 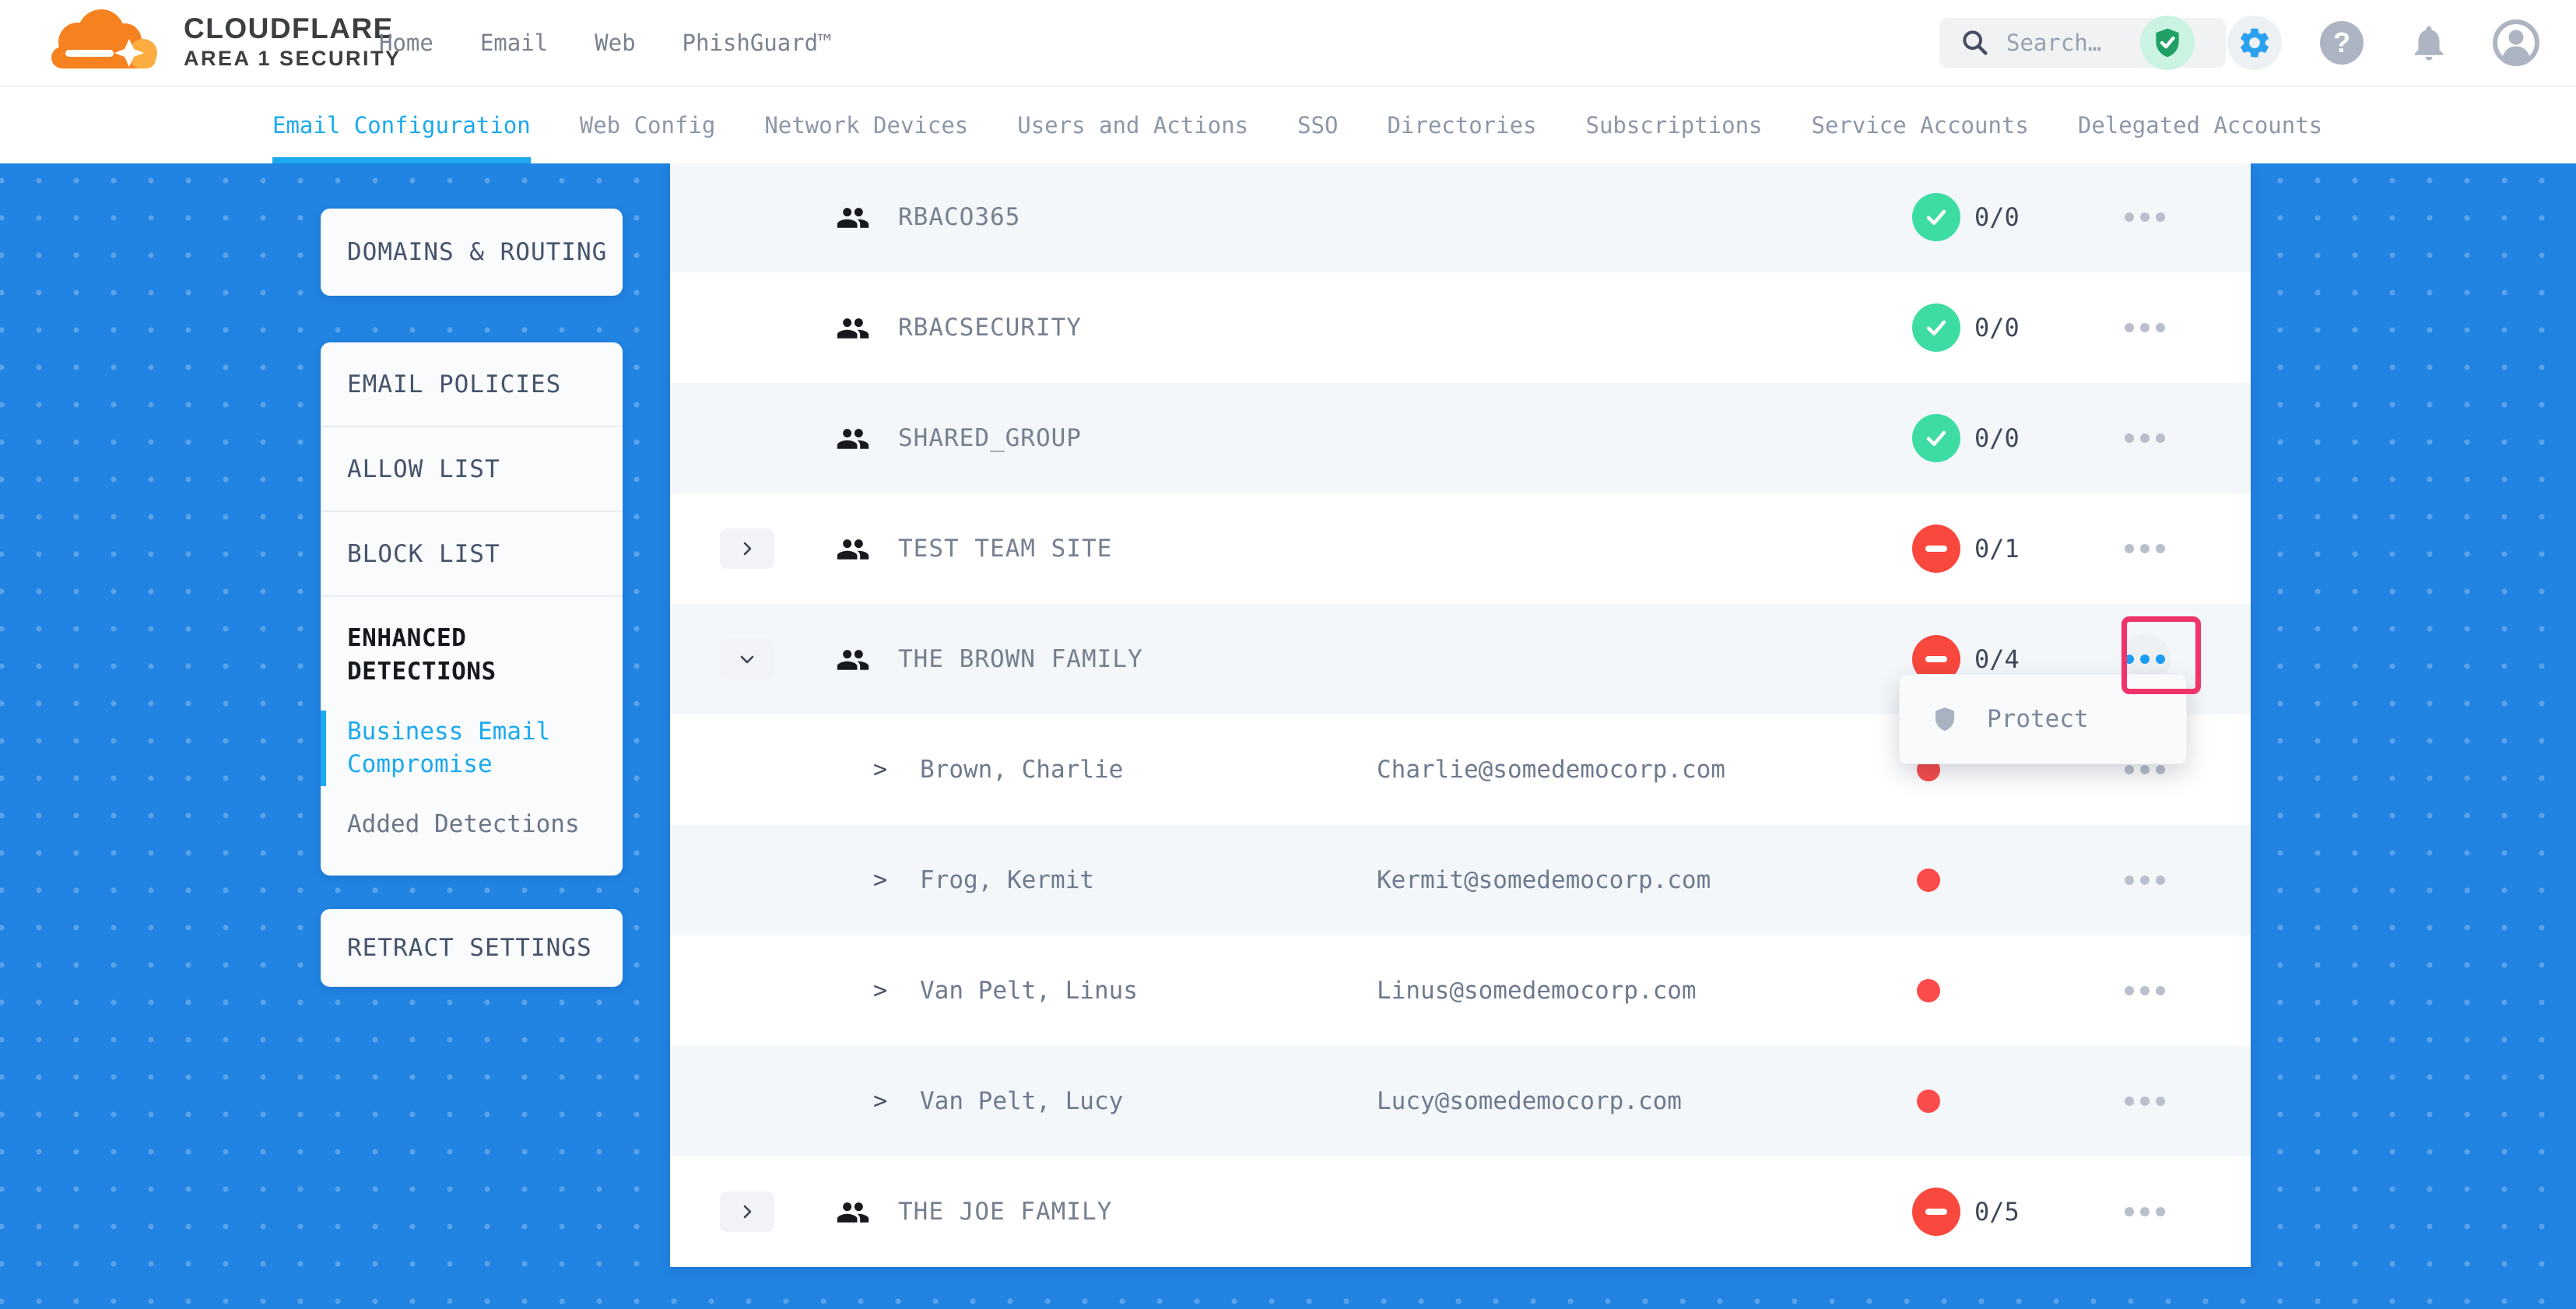 What do you see at coordinates (1022, 1101) in the screenshot?
I see `member-name: Van Pelt, Lucy` at bounding box center [1022, 1101].